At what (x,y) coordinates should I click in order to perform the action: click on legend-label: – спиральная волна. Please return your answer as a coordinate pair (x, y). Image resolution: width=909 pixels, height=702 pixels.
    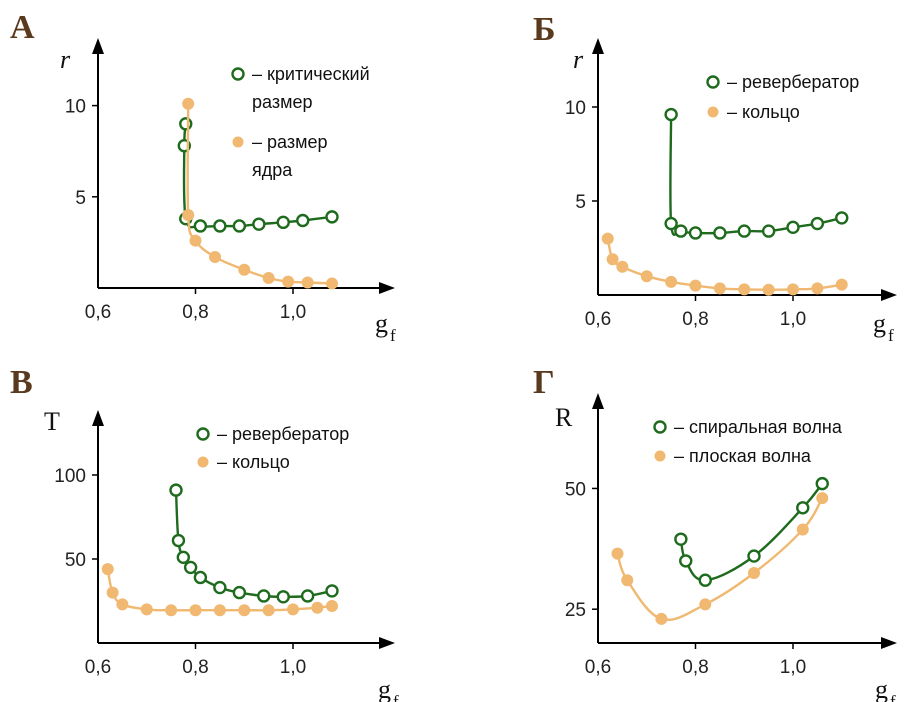
    Looking at the image, I should click on (758, 427).